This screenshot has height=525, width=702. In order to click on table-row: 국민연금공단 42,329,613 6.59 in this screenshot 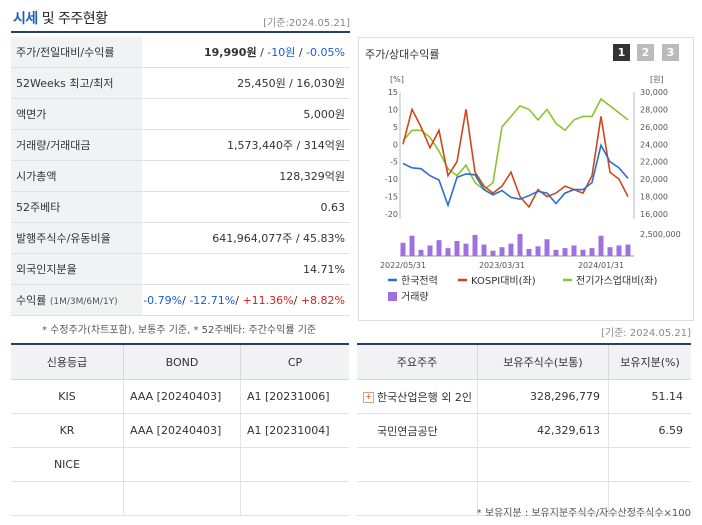, I will do `click(524, 430)`.